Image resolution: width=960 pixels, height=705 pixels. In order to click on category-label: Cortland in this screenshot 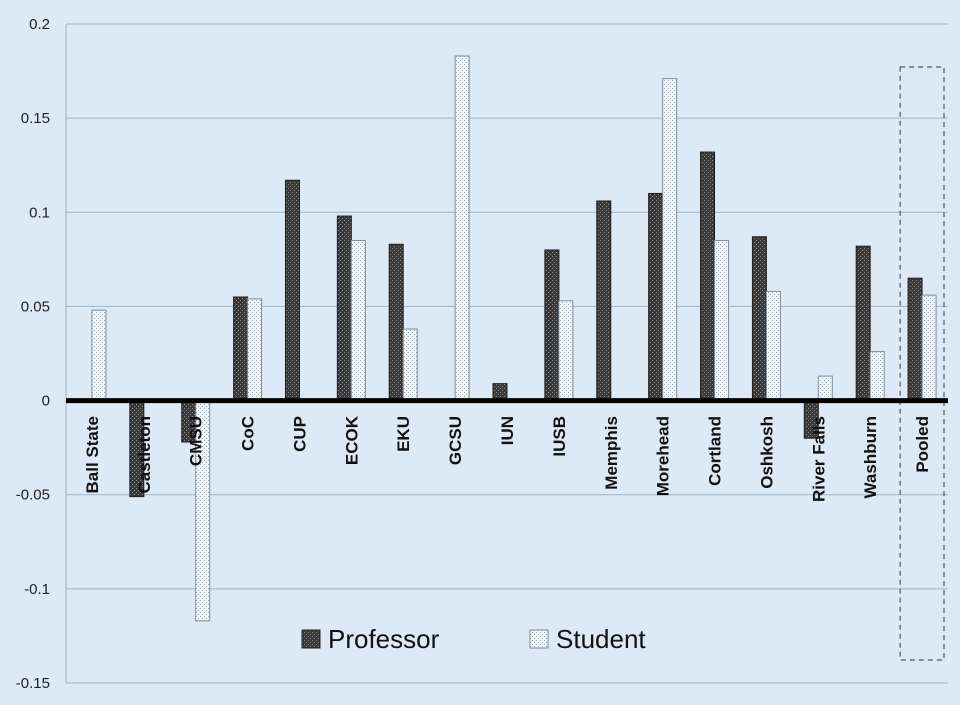, I will do `click(715, 451)`.